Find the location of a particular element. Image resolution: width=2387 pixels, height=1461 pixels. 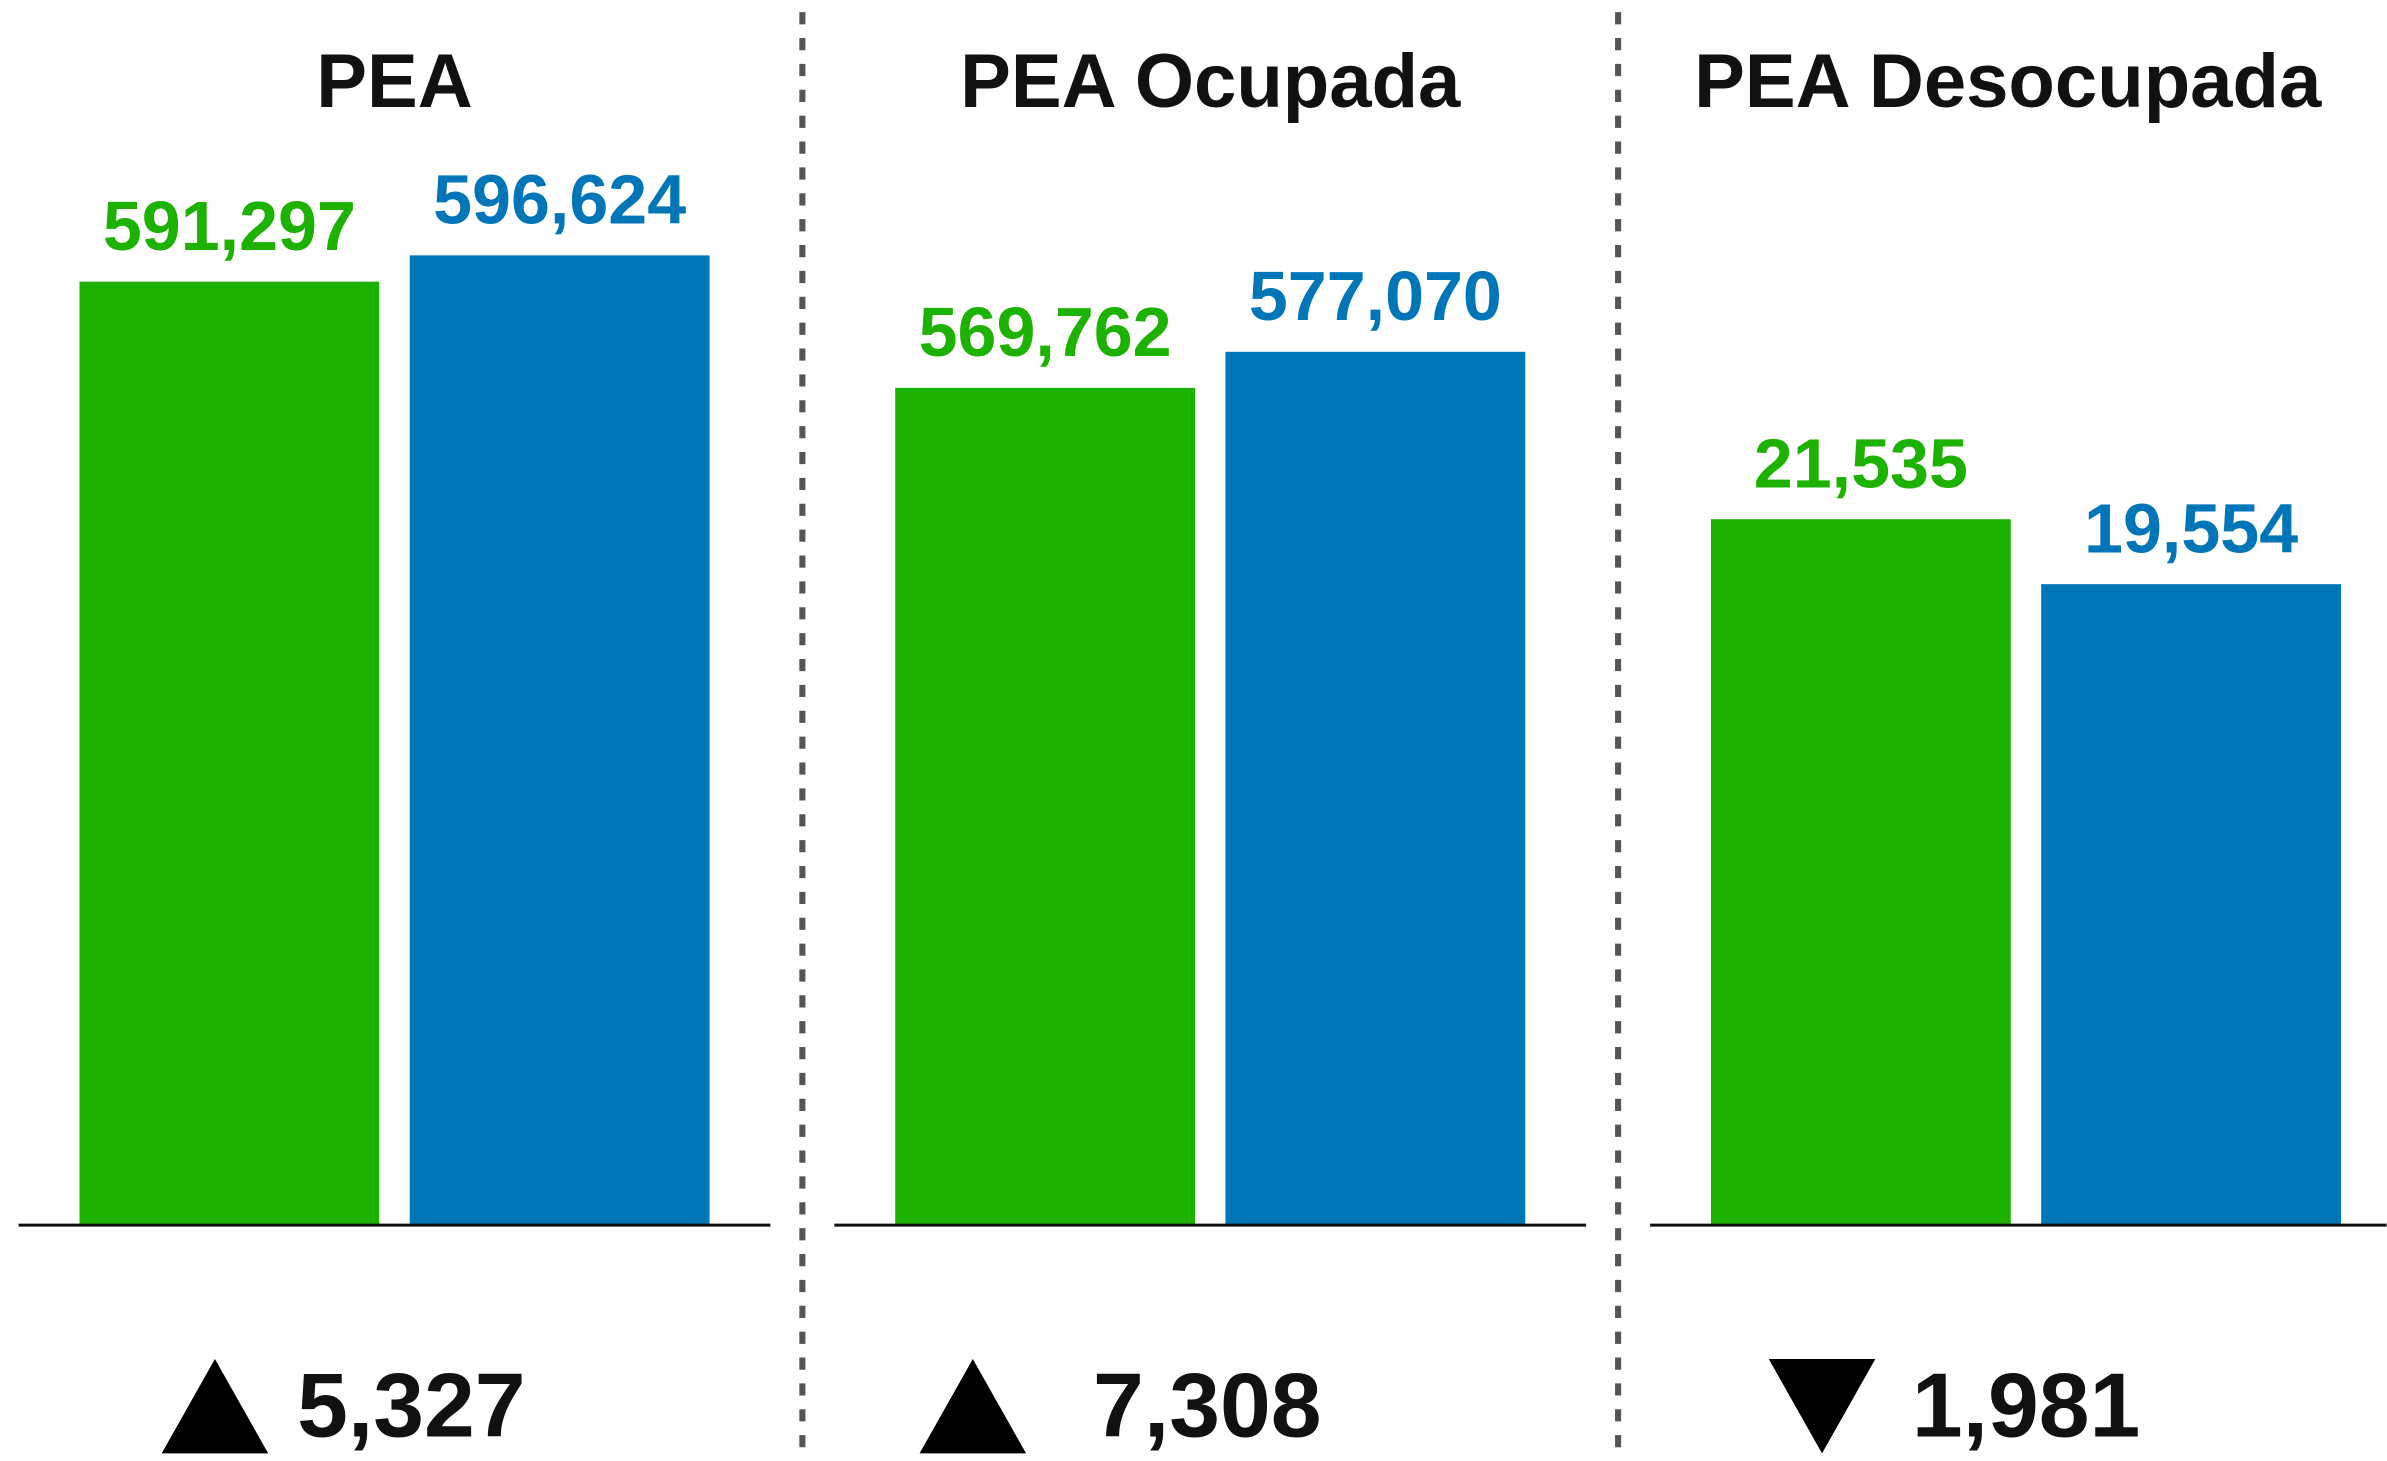

value-label: 21,535 is located at coordinates (1861, 463).